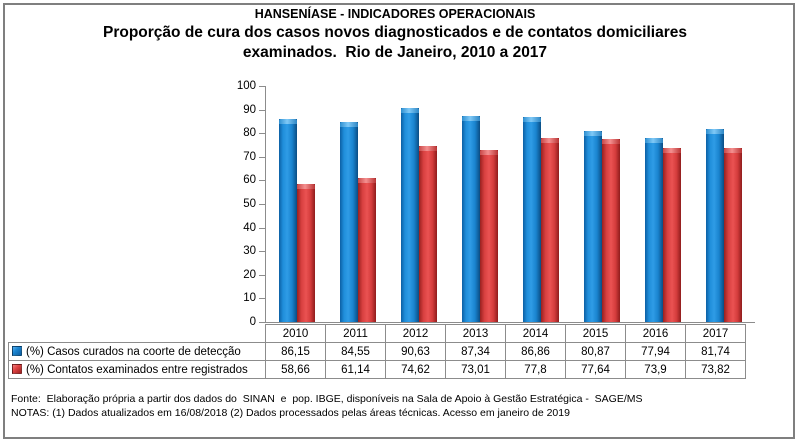  I want to click on category-2015, so click(602, 204).